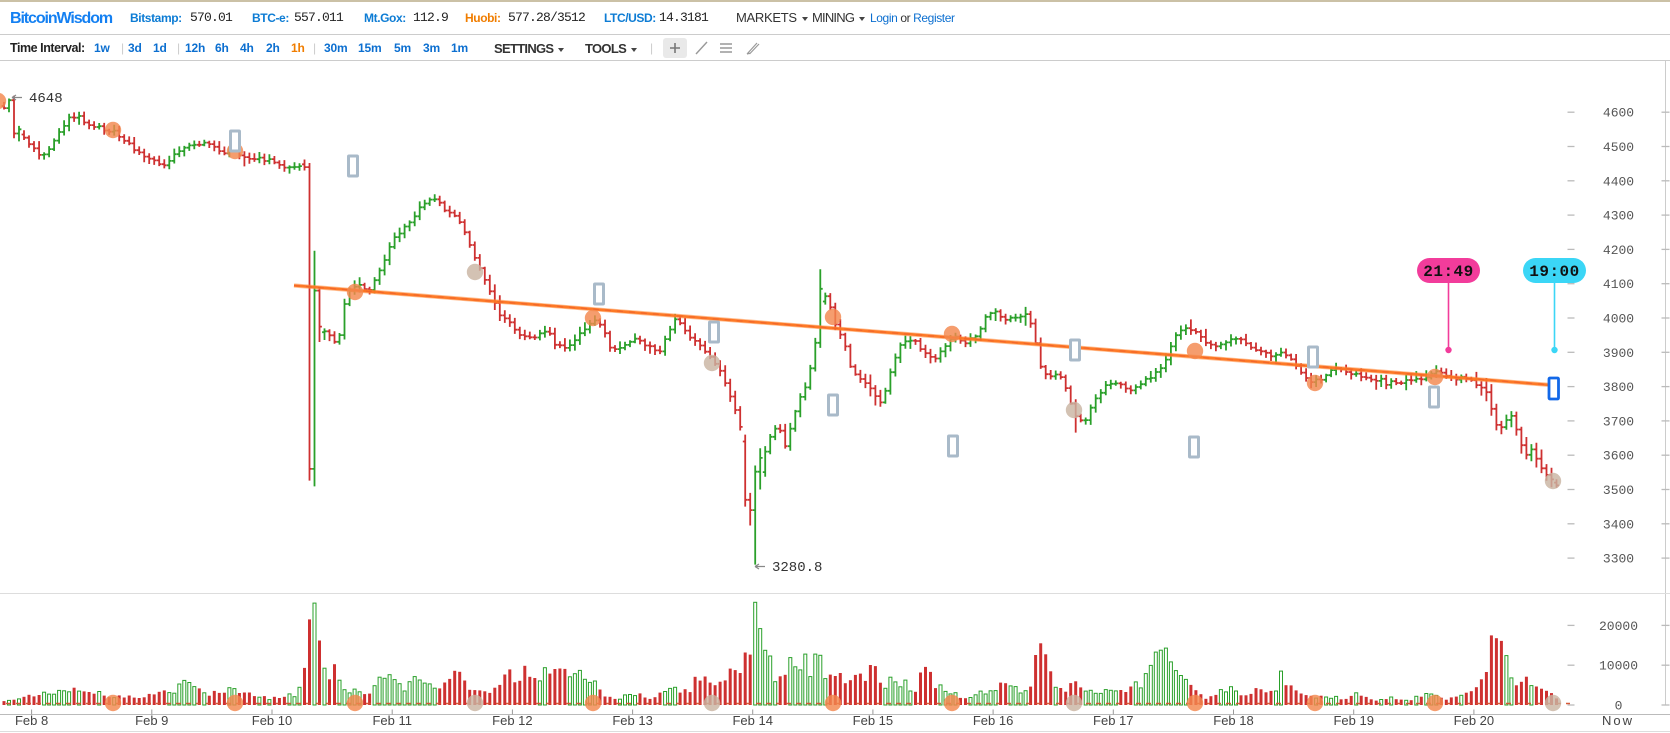  What do you see at coordinates (1618, 559) in the screenshot?
I see `svg-text: 3300` at bounding box center [1618, 559].